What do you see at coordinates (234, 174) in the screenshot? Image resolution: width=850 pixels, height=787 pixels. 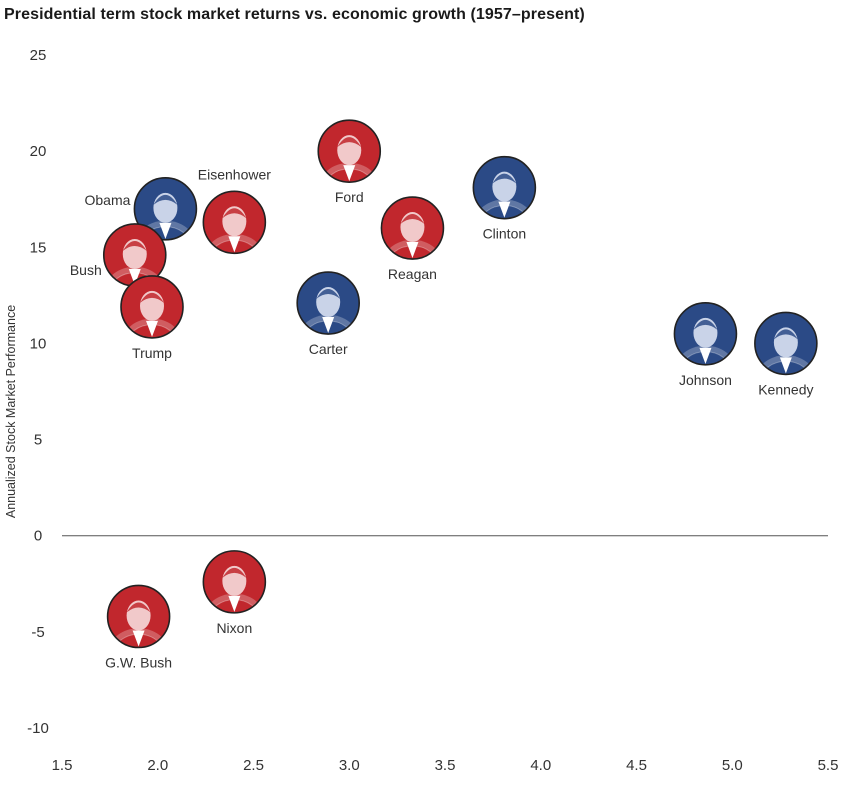 I see `point-label: Eisenhower` at bounding box center [234, 174].